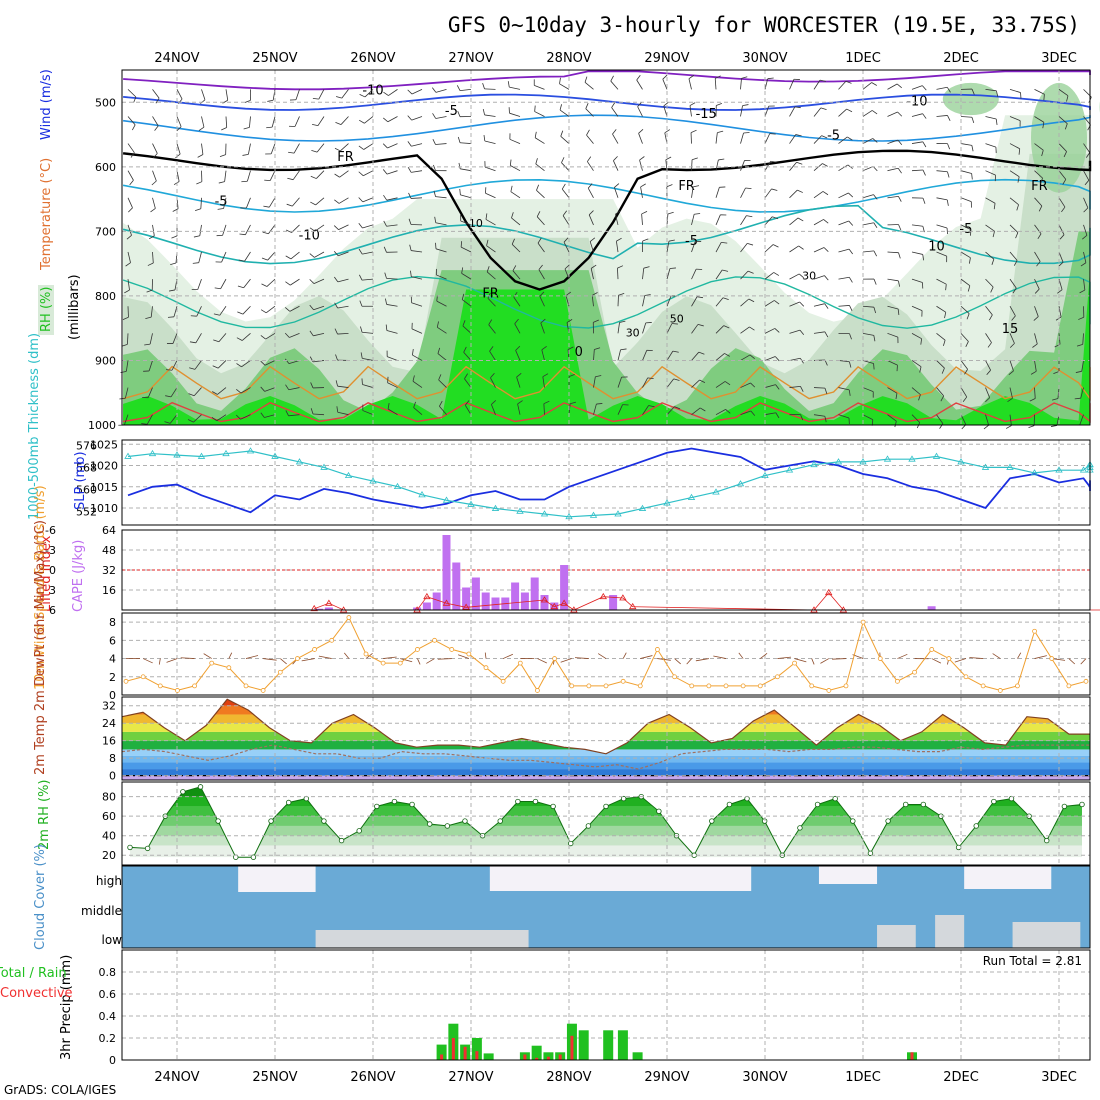 The height and width of the screenshot is (1100, 1100). What do you see at coordinates (109, 741) in the screenshot?
I see `temp-tick: 16` at bounding box center [109, 741].